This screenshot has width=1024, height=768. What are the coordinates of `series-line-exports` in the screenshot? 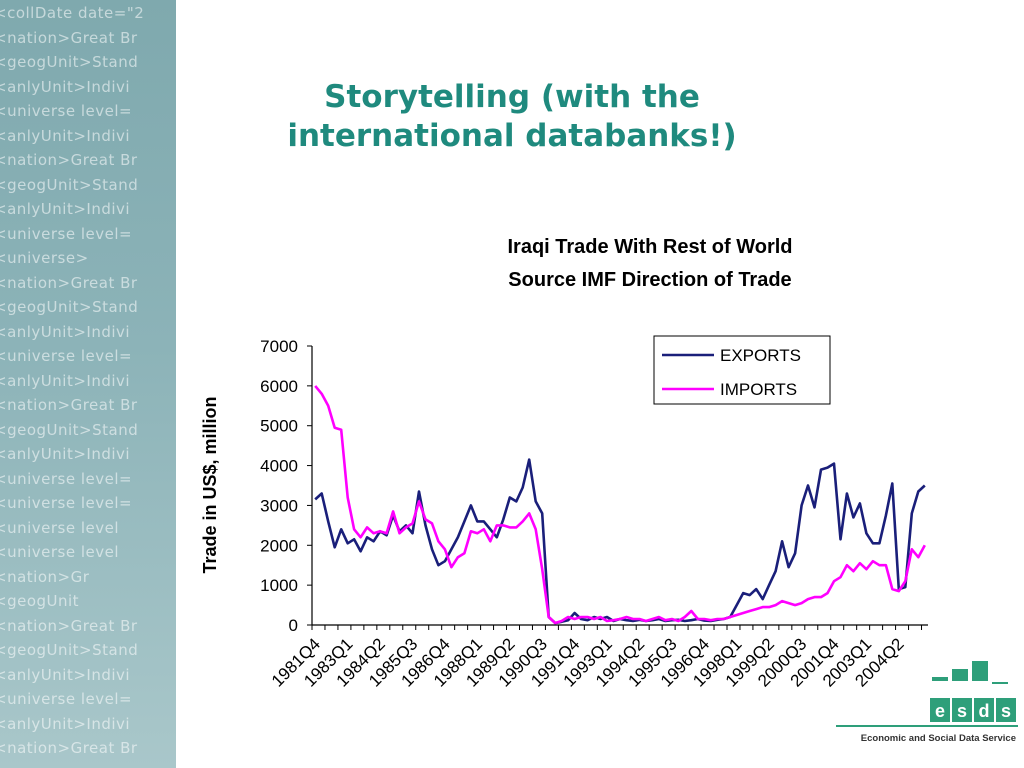 It's located at (620, 541).